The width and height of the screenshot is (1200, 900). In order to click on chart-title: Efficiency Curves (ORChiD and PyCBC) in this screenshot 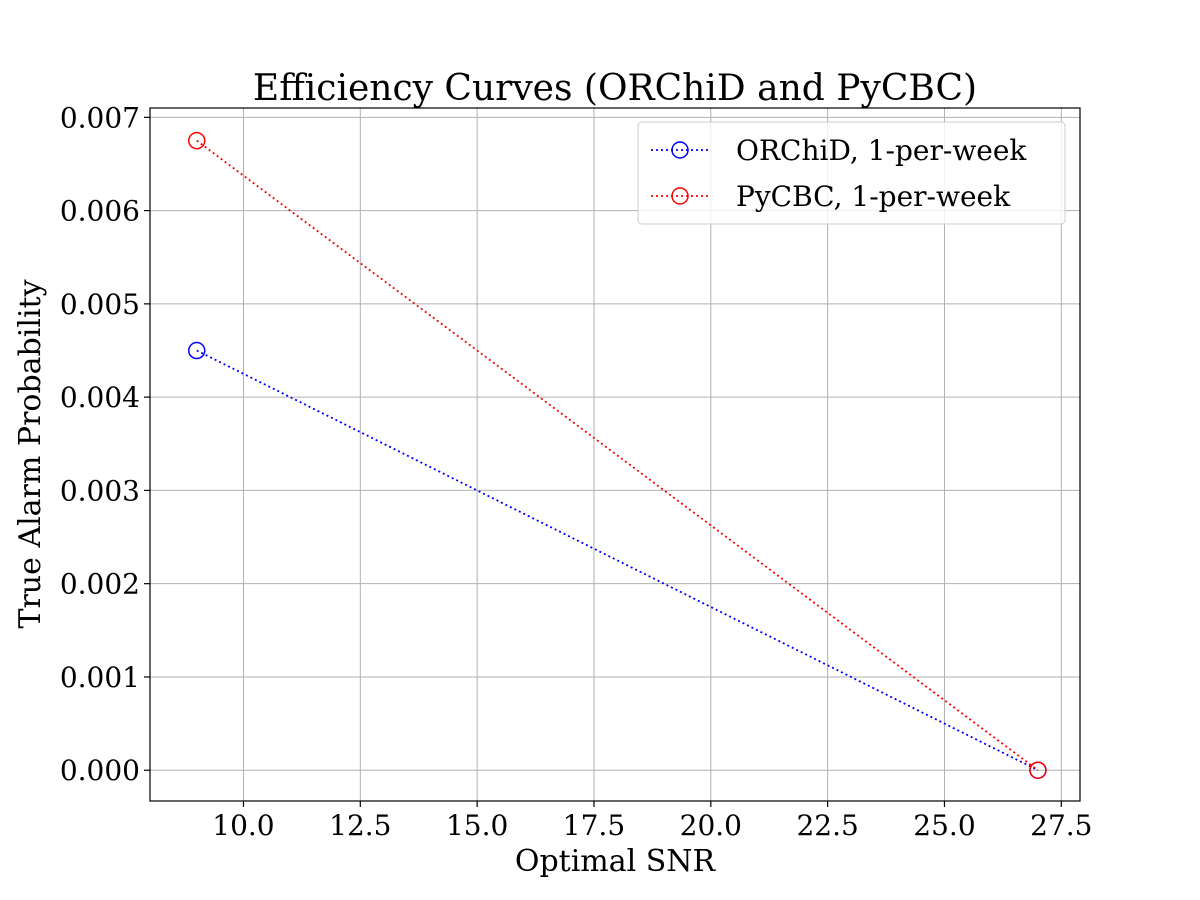, I will do `click(615, 88)`.